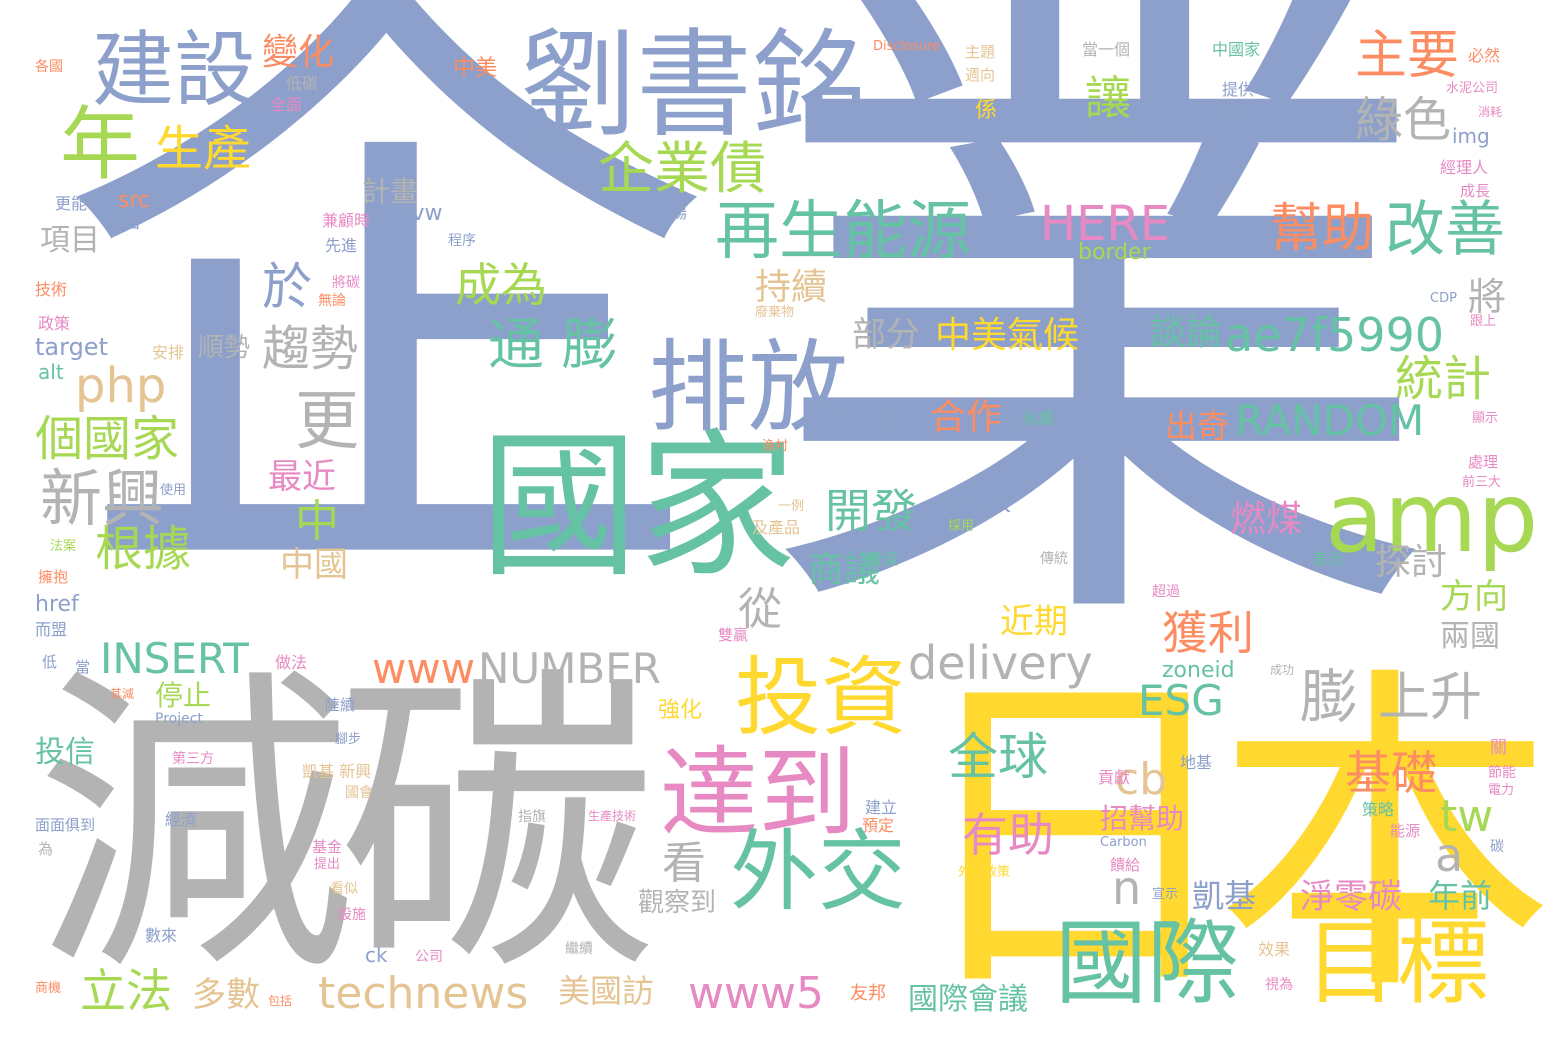 The height and width of the screenshot is (1052, 1548). Describe the element at coordinates (1279, 985) in the screenshot. I see `word-shiwei: 視為` at that location.